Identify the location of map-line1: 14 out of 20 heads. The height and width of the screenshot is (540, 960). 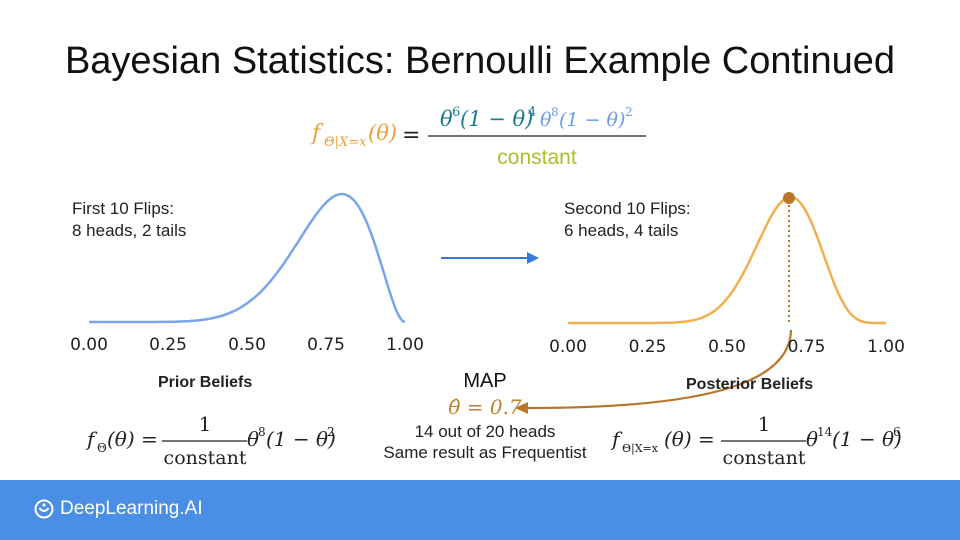
(485, 431).